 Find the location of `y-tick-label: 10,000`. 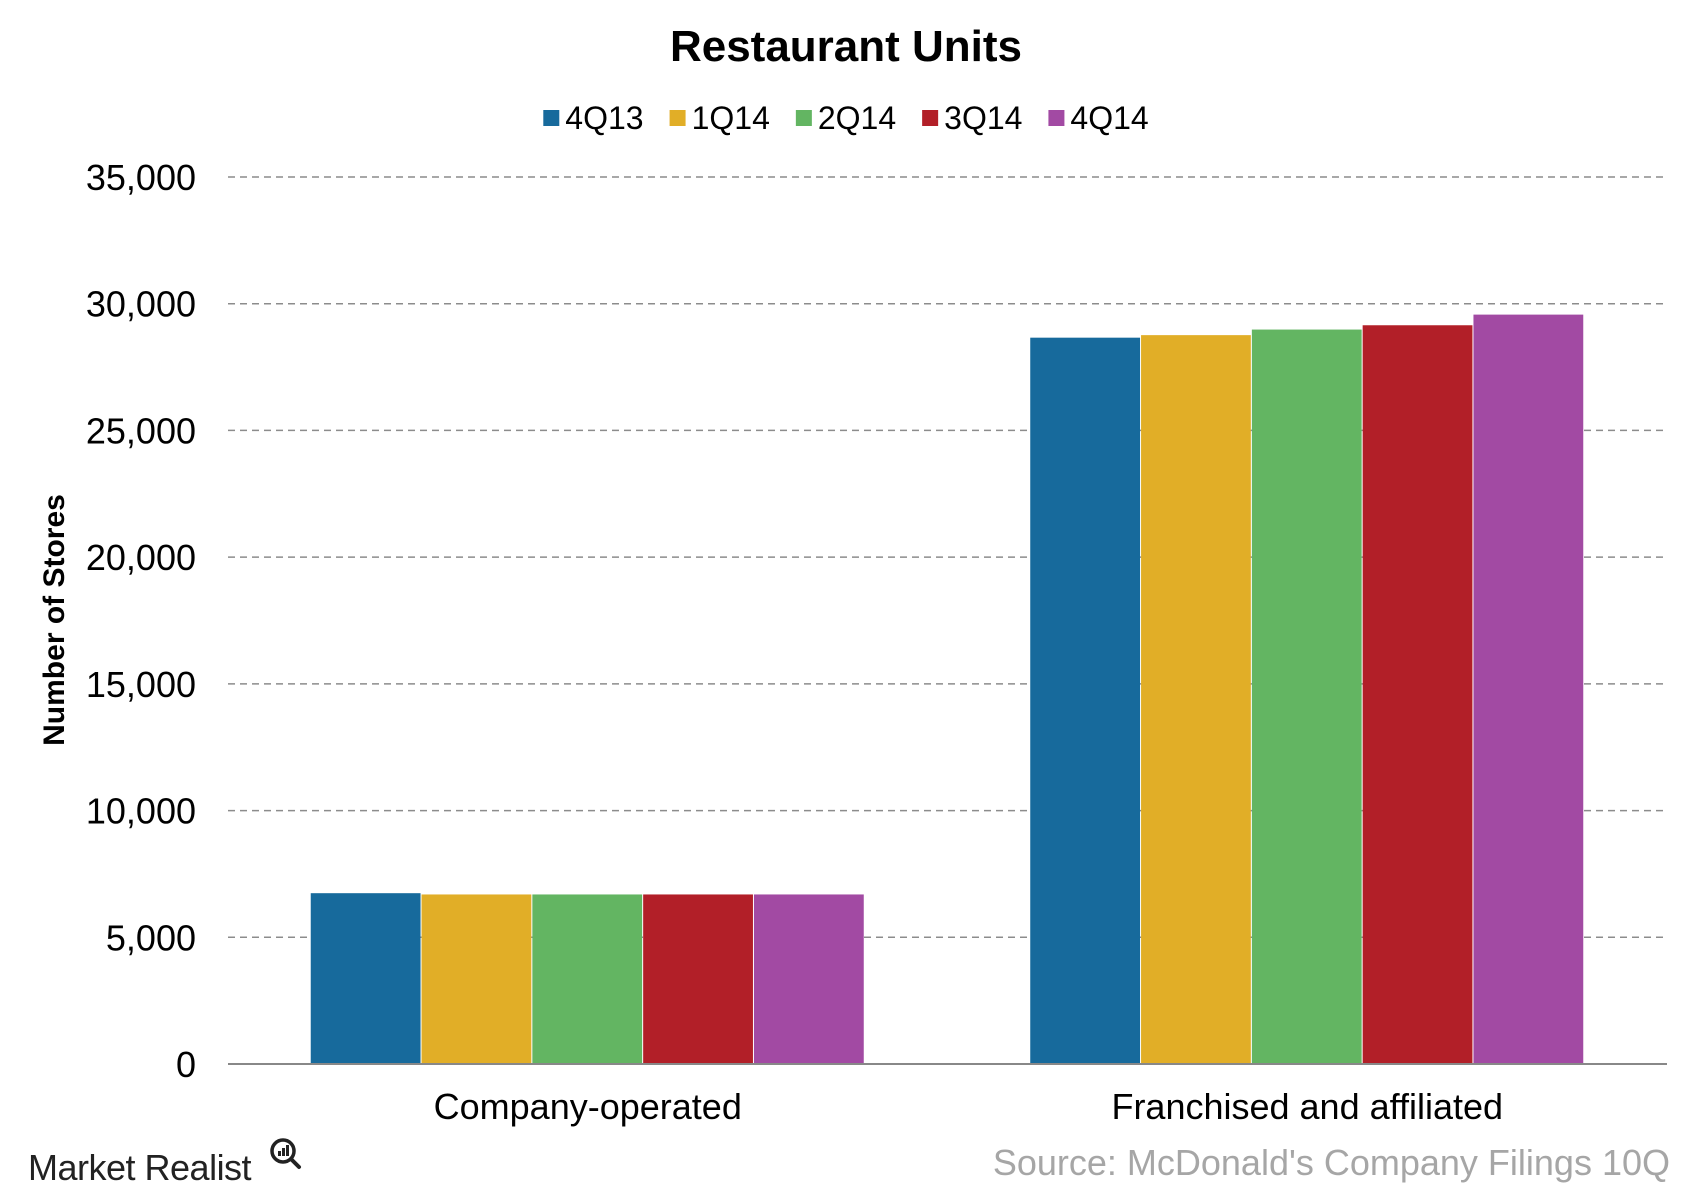

y-tick-label: 10,000 is located at coordinates (141, 811).